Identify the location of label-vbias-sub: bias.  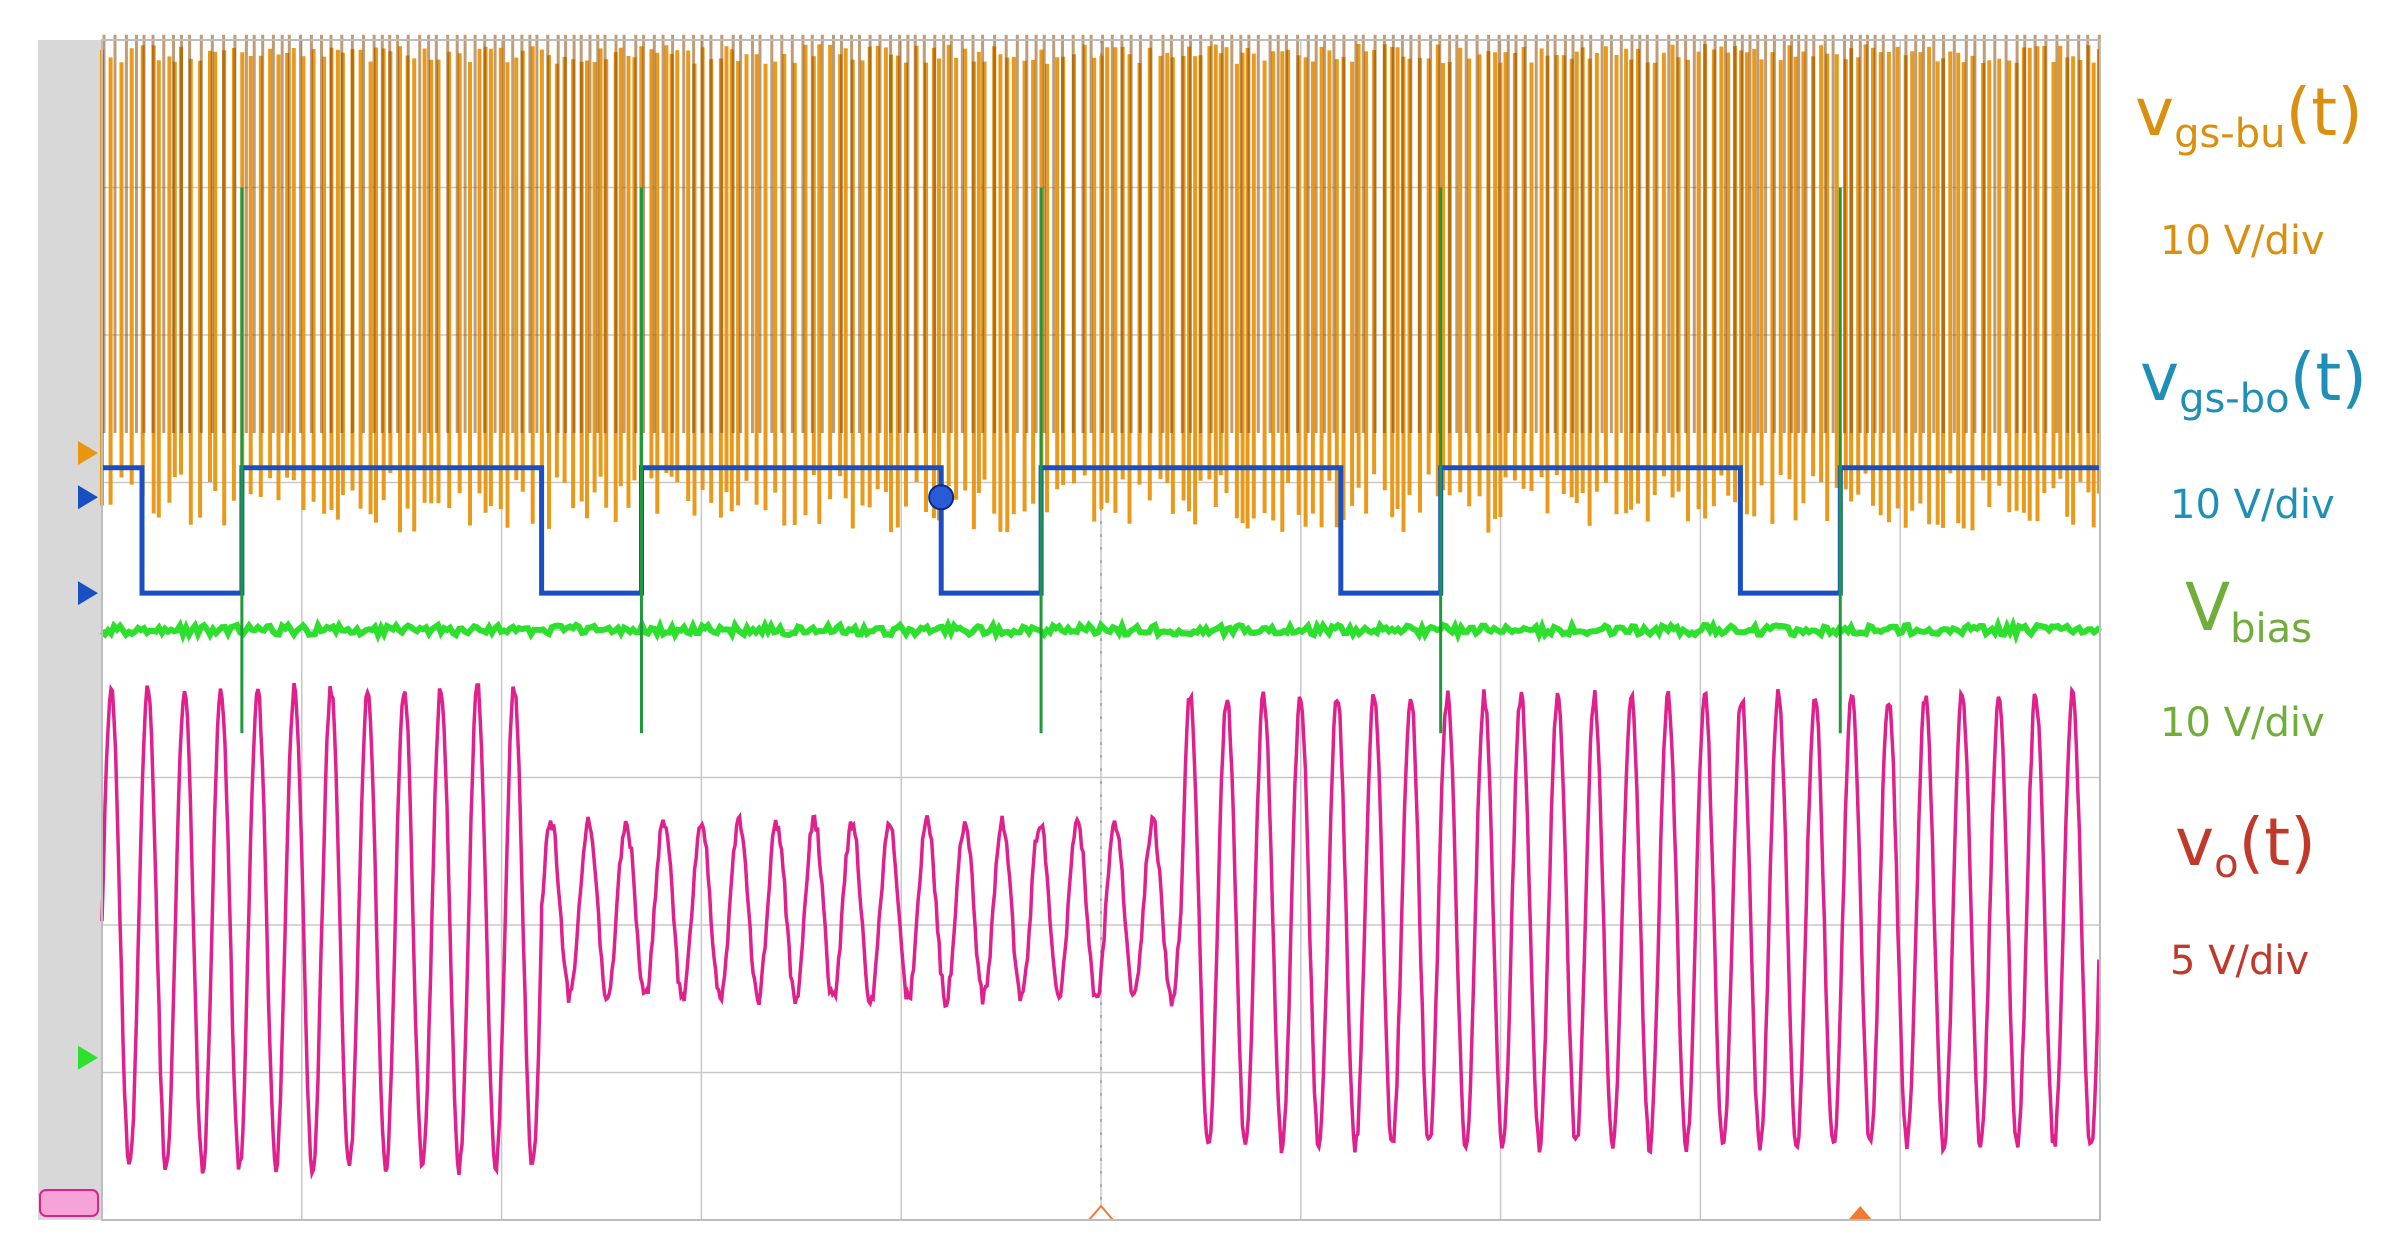
(2271, 629).